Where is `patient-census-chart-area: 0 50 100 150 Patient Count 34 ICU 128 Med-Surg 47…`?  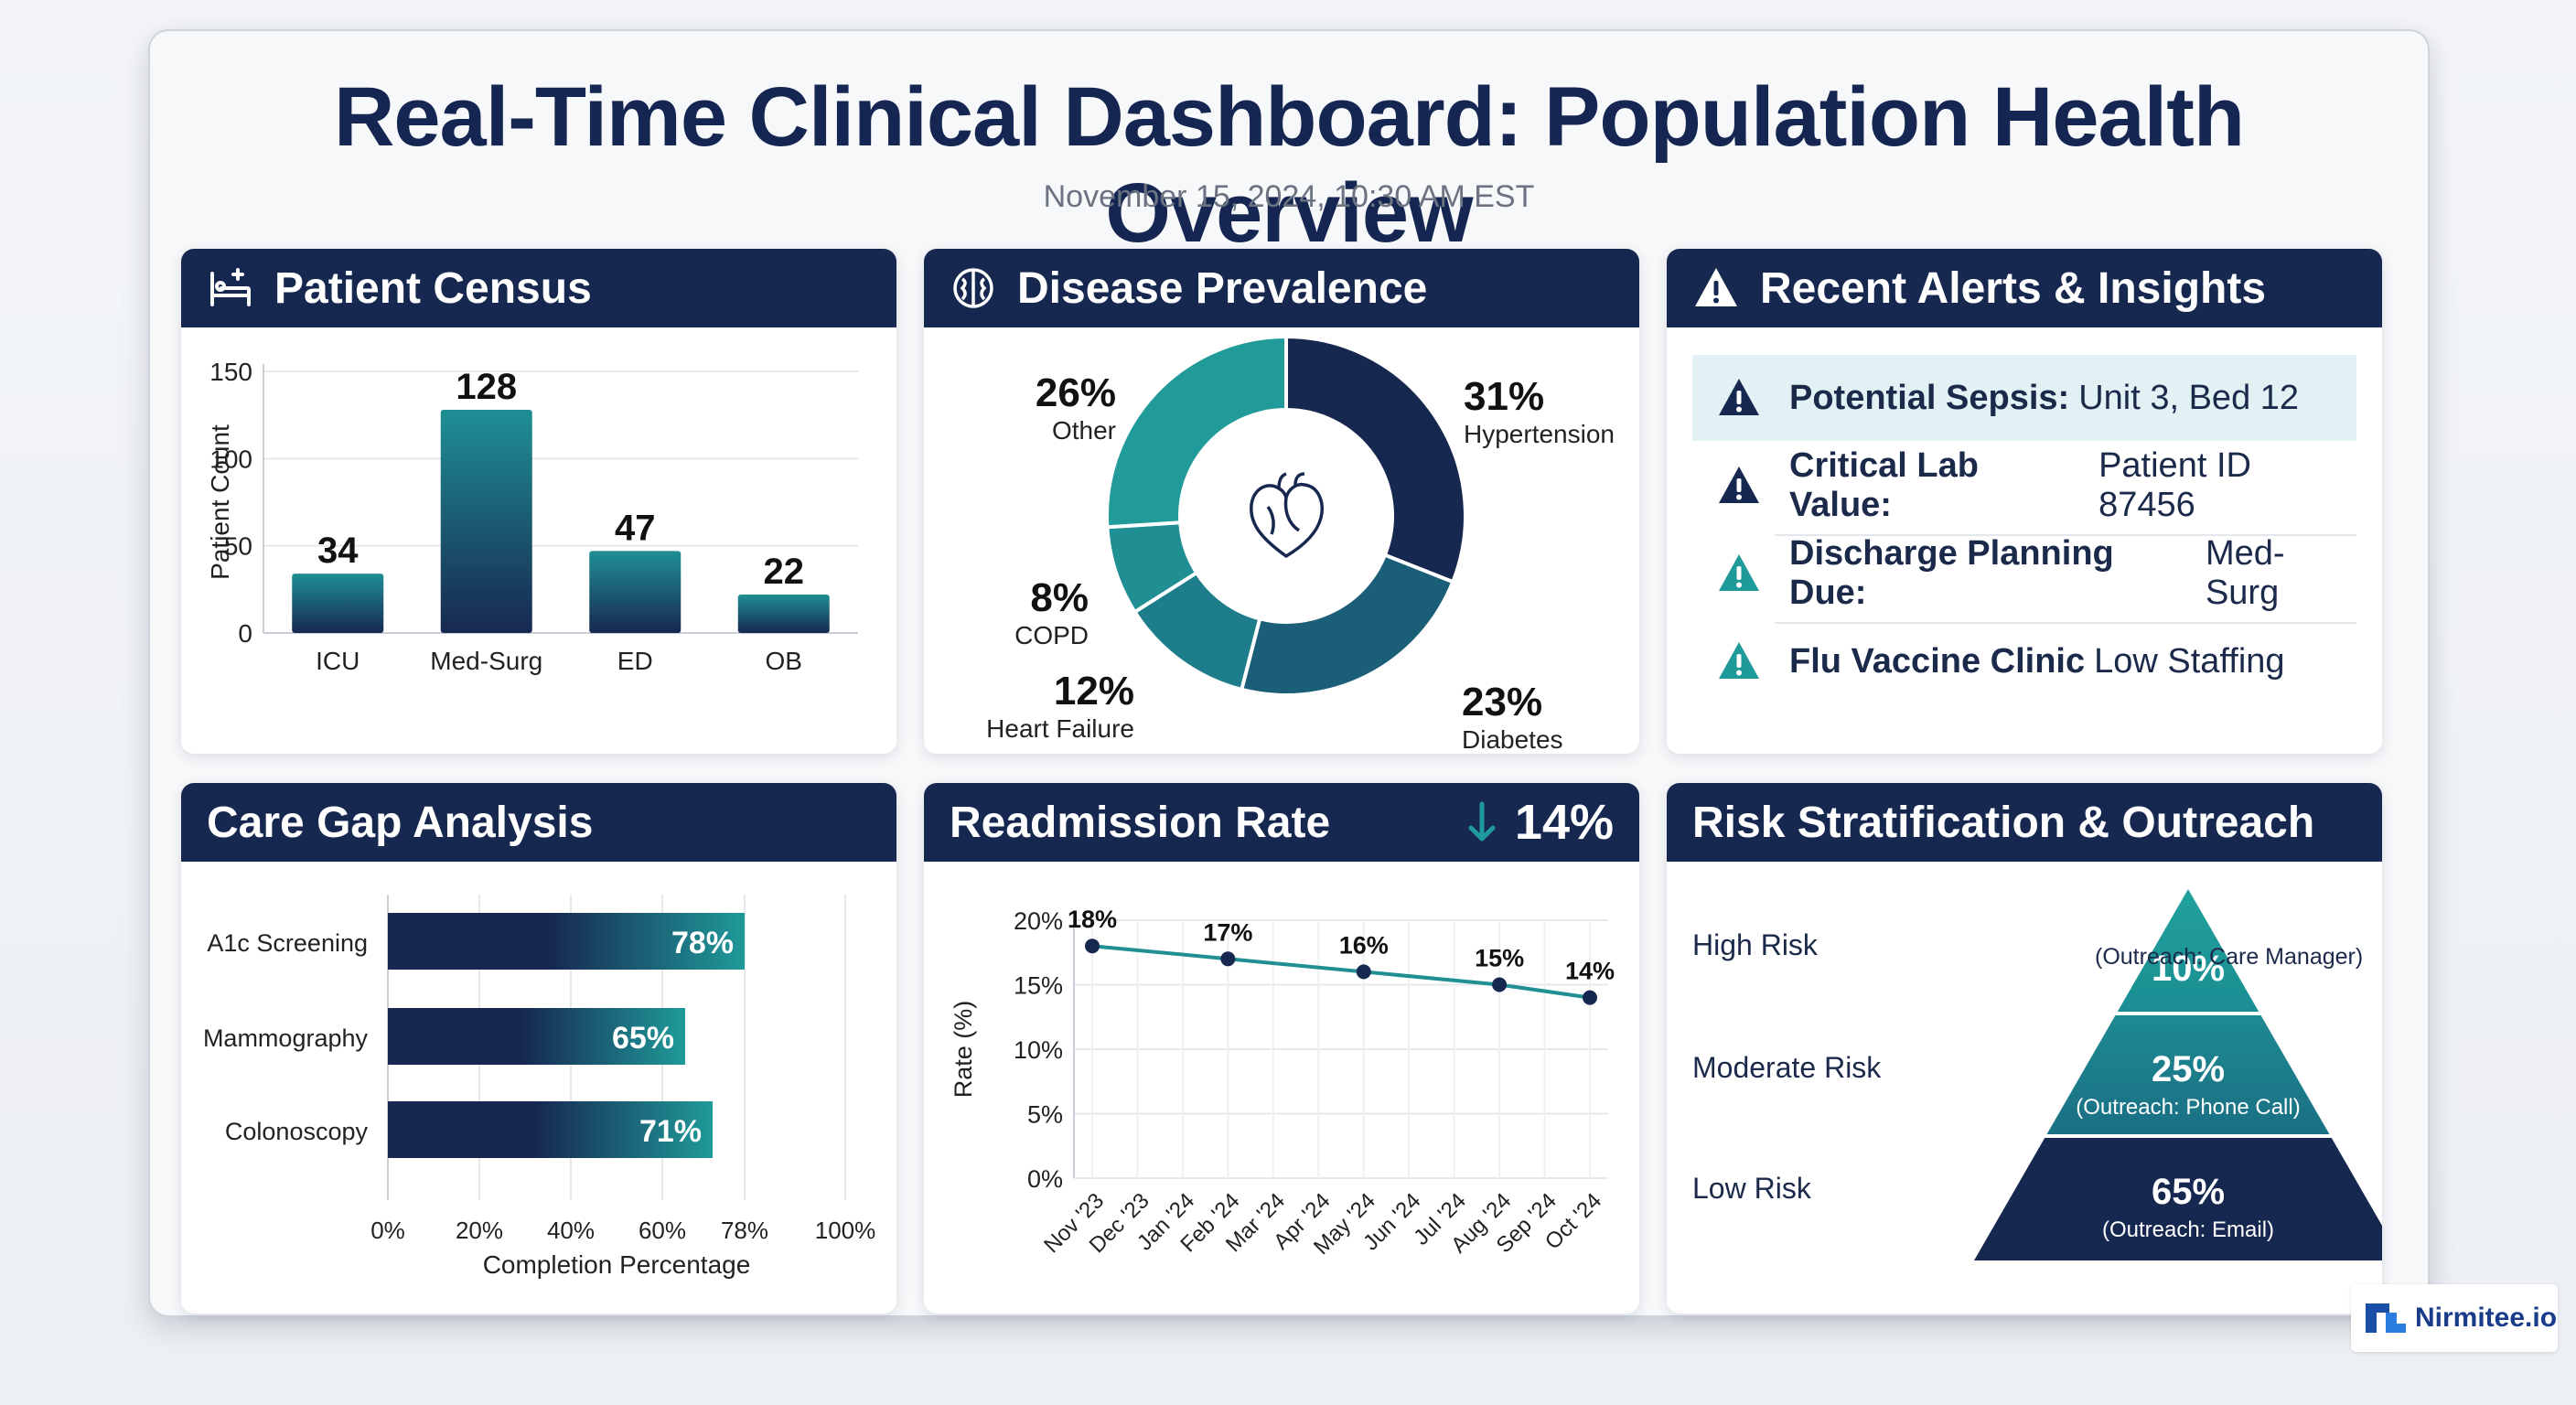 patient-census-chart-area: 0 50 100 150 Patient Count 34 ICU 128 Med-Surg 47… is located at coordinates (538, 541).